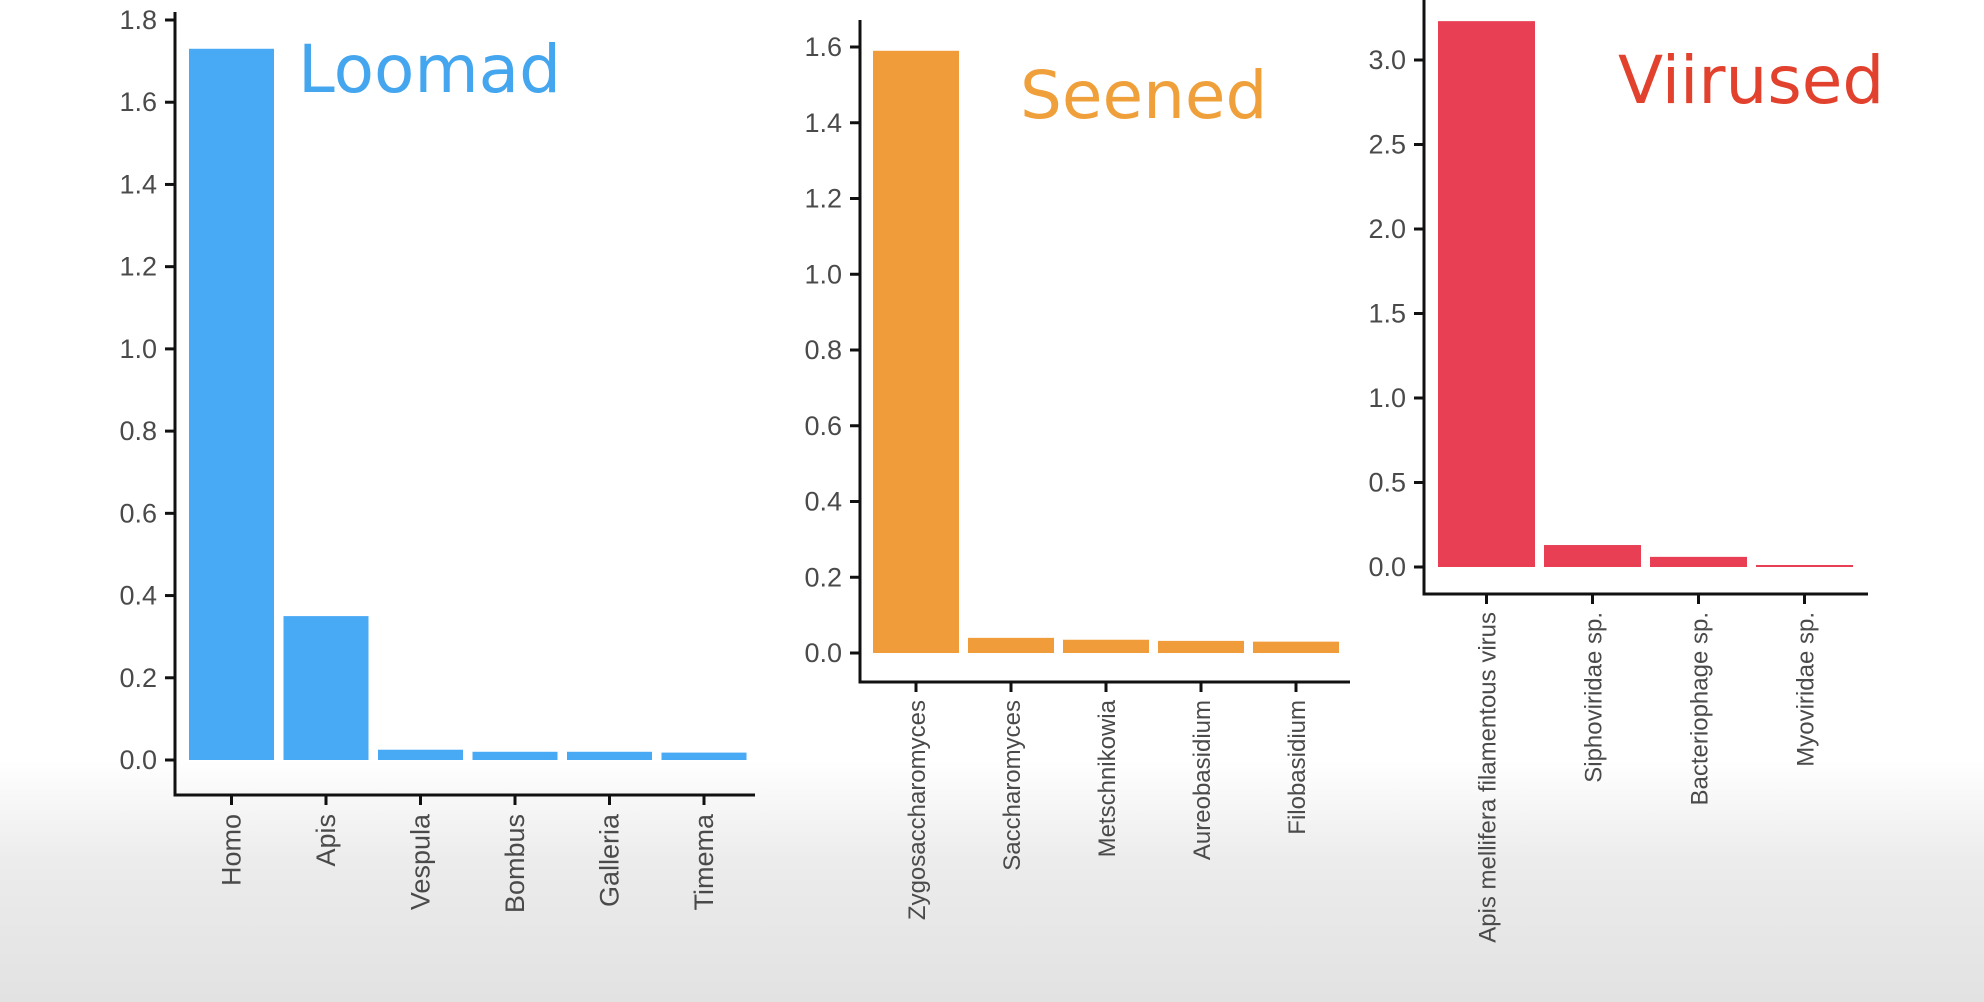 Image resolution: width=1984 pixels, height=1002 pixels. What do you see at coordinates (704, 756) in the screenshot?
I see `bar-timema` at bounding box center [704, 756].